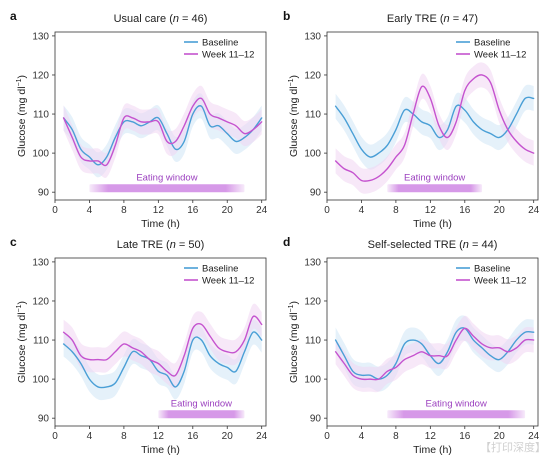 The height and width of the screenshot is (457, 551). Describe the element at coordinates (90, 436) in the screenshot. I see `x-tick-label: 4` at that location.